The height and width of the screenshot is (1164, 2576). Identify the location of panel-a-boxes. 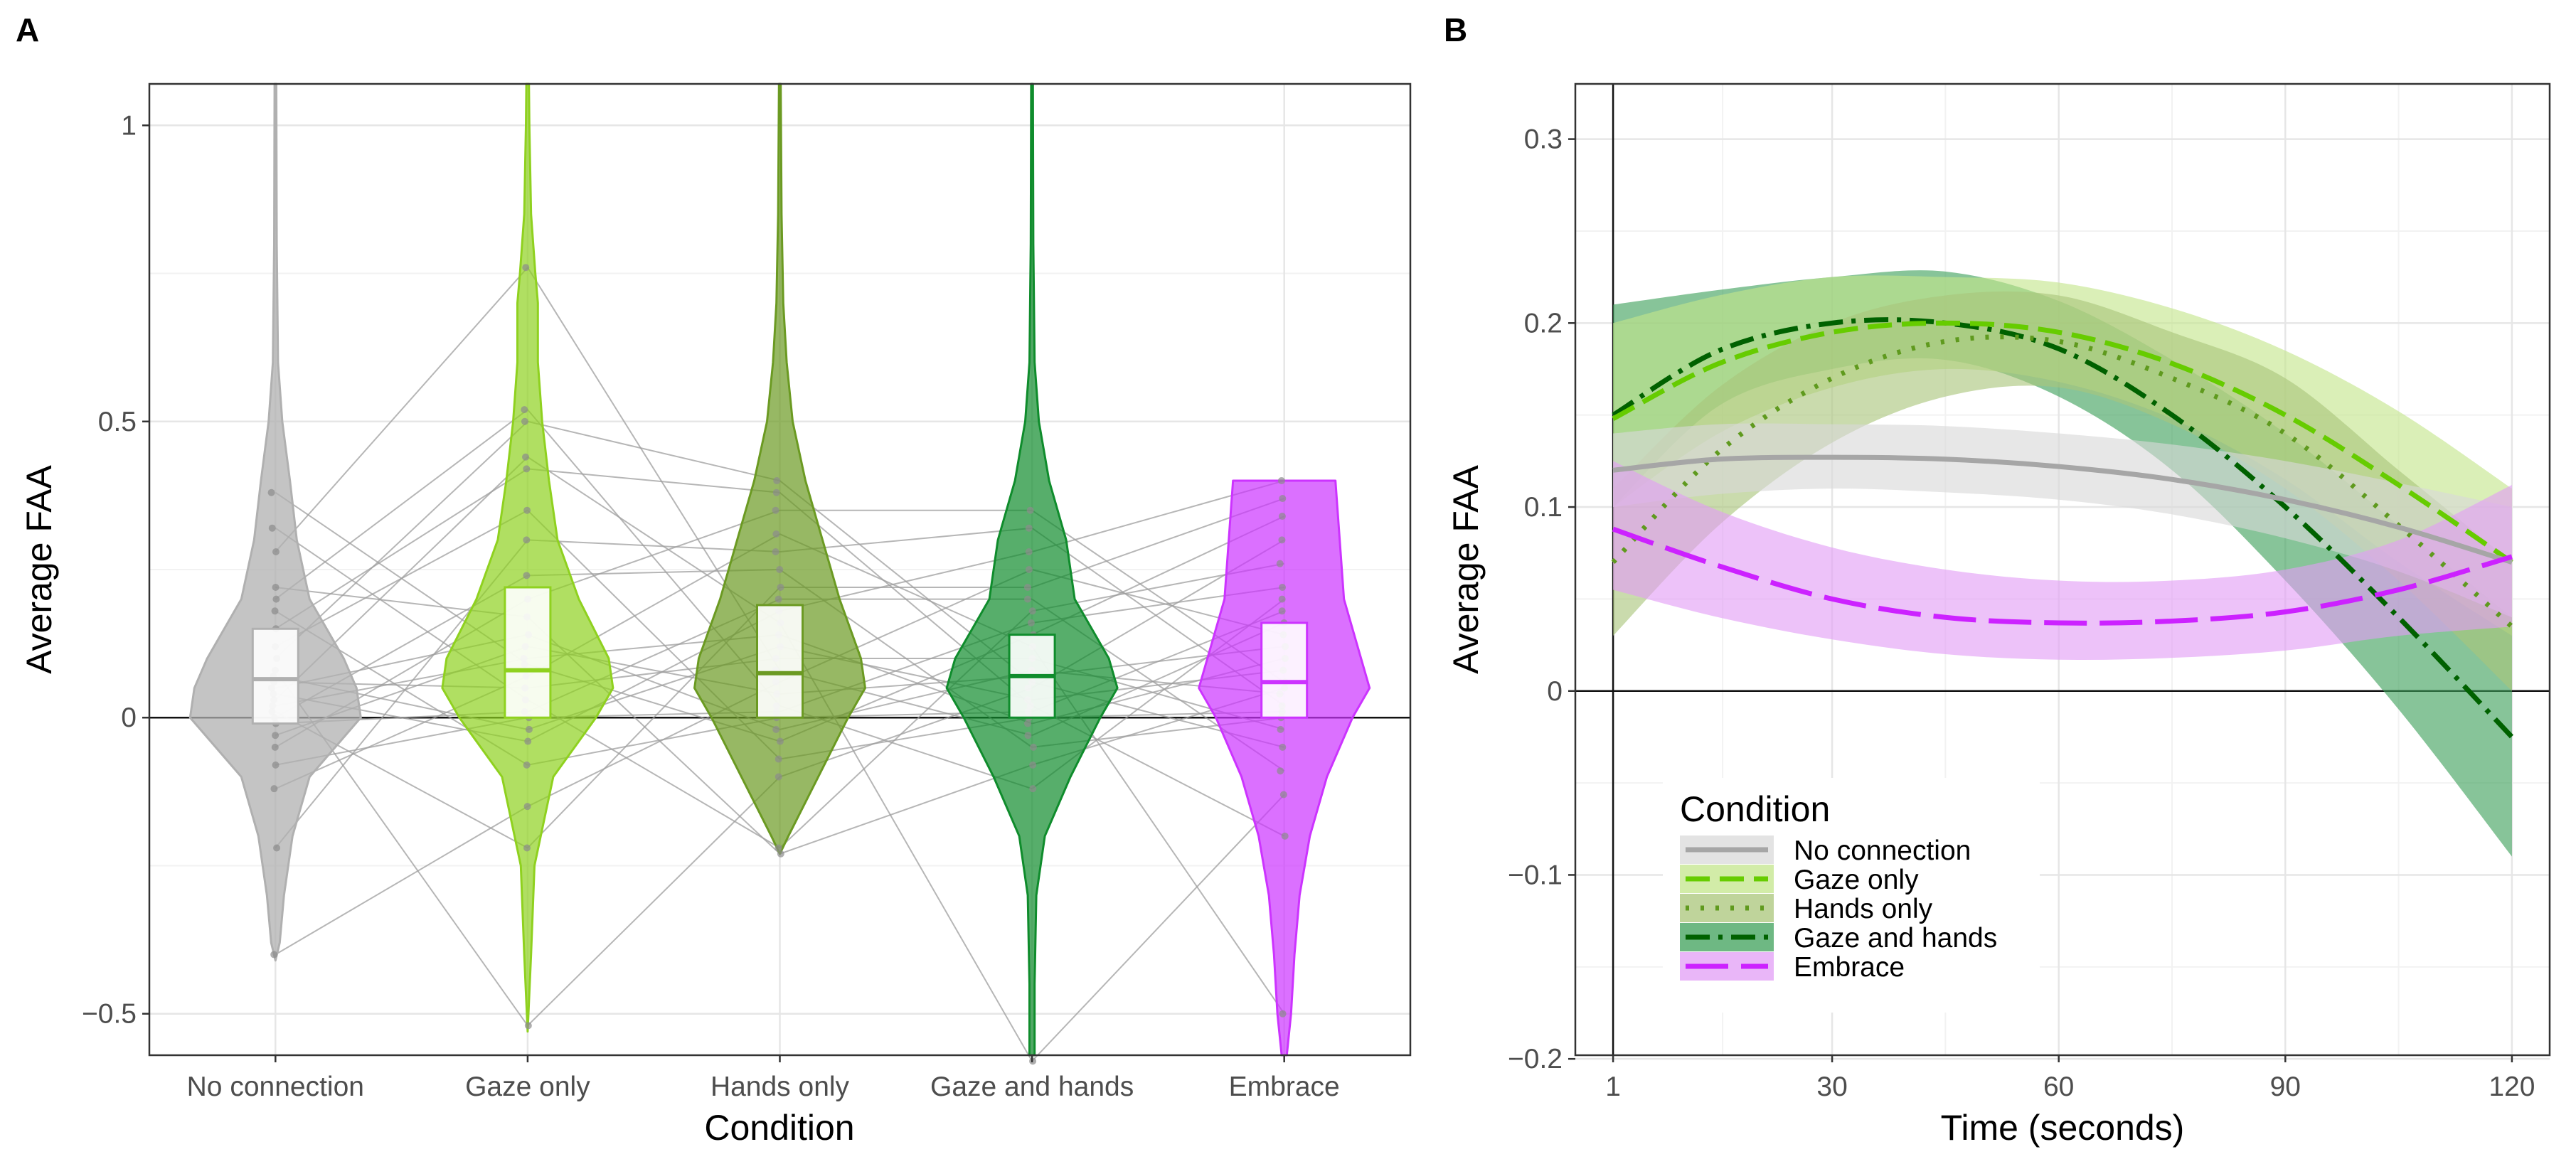
(780, 655).